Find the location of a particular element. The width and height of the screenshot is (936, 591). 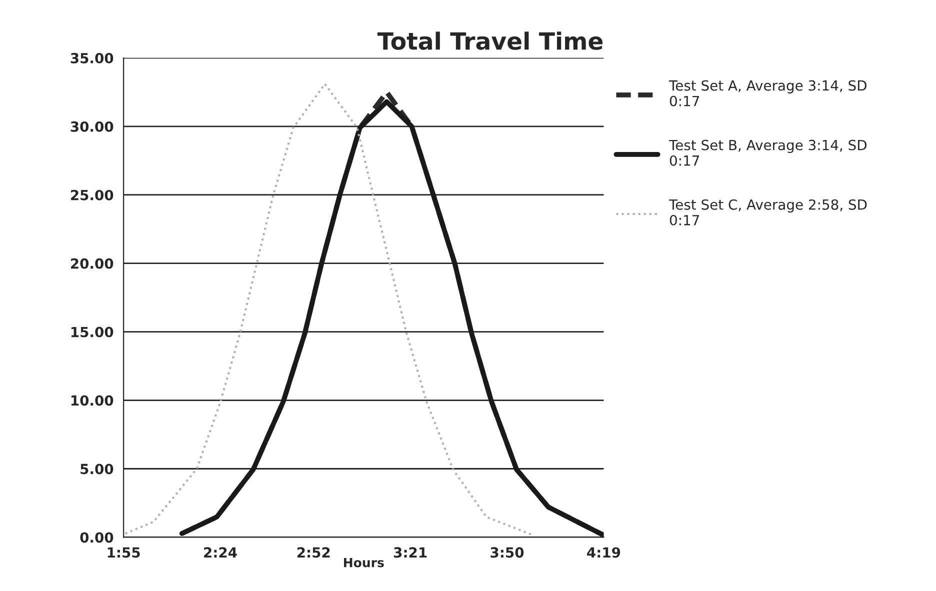

x-axis-title: Hours is located at coordinates (364, 563).